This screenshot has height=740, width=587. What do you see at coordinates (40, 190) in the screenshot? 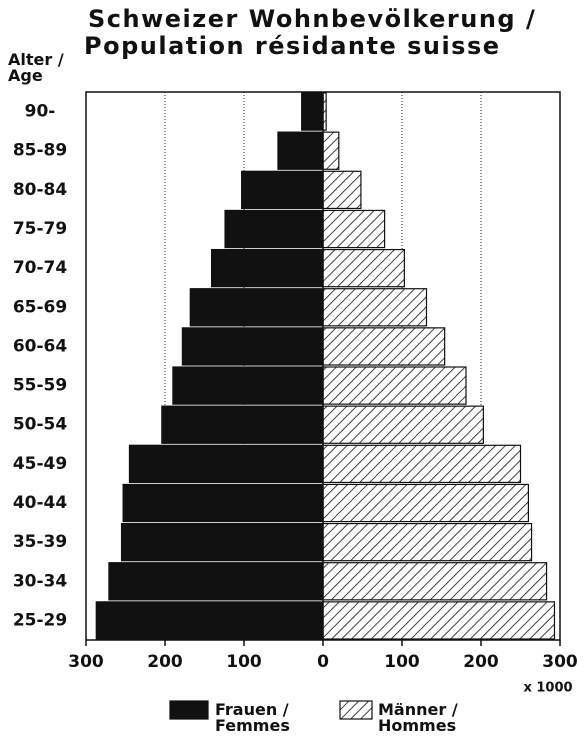
I see `y-tick-label: 80-84` at bounding box center [40, 190].